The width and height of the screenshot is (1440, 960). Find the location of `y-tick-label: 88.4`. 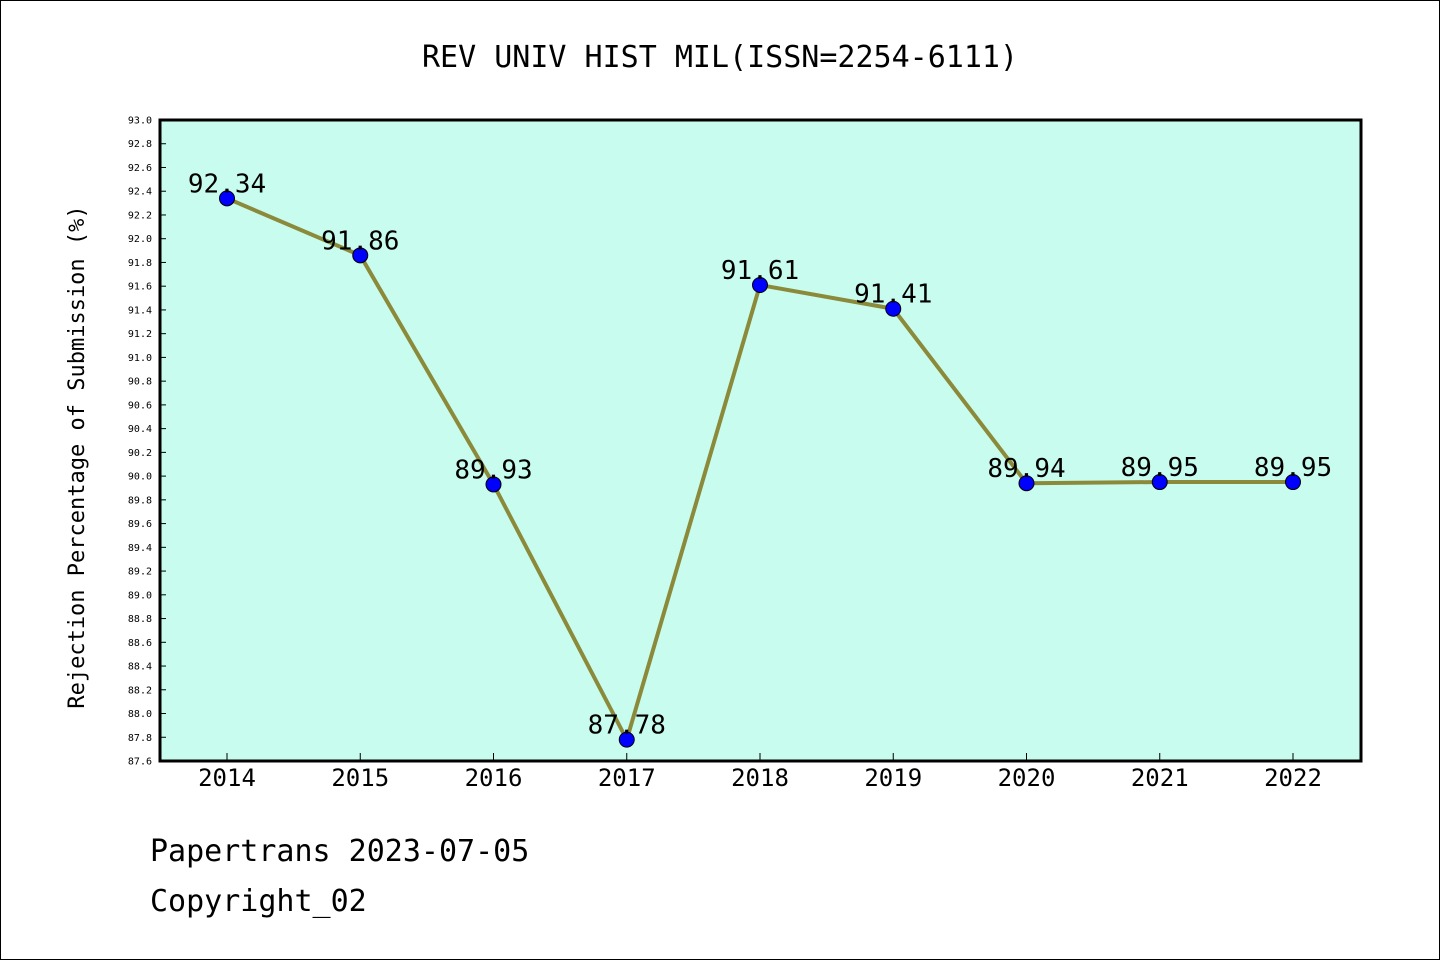

y-tick-label: 88.4 is located at coordinates (140, 667).